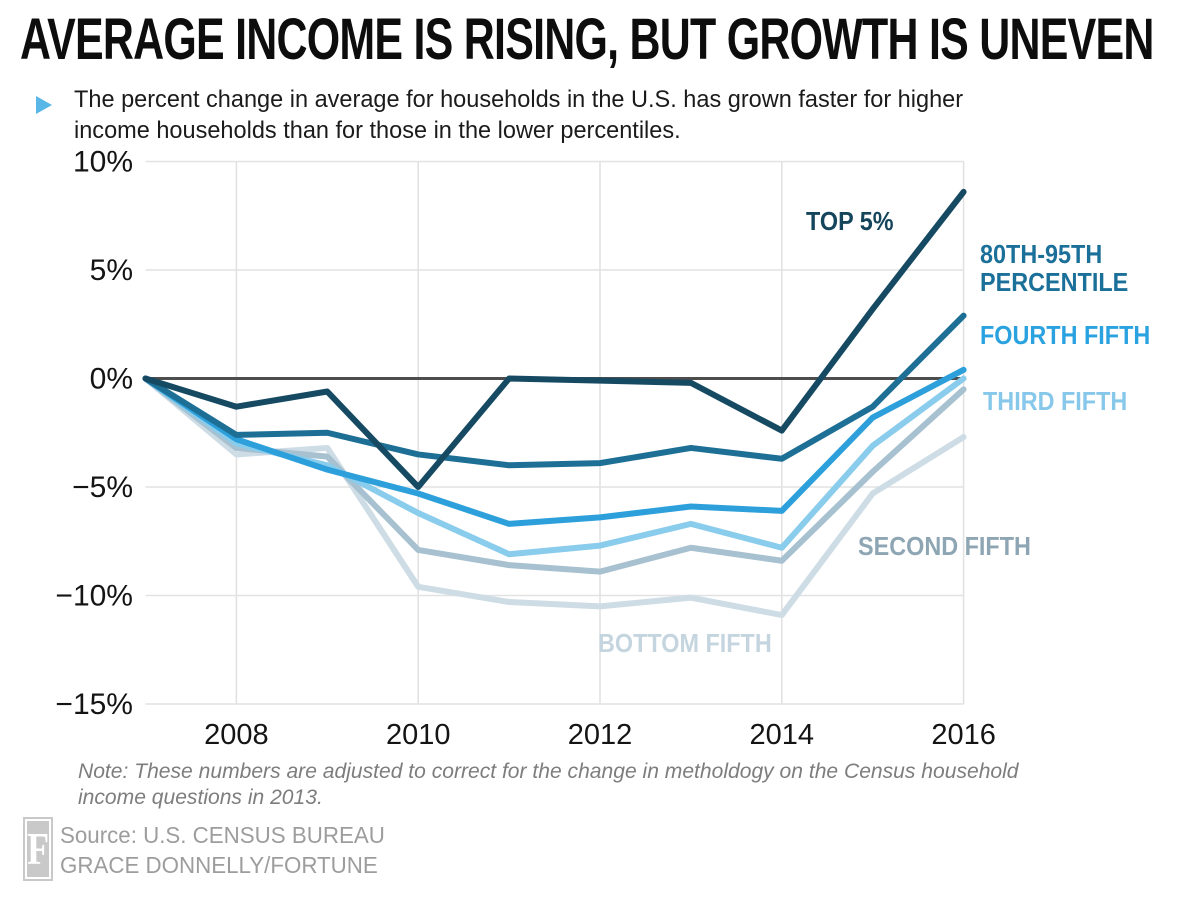 This screenshot has width=1200, height=900. Describe the element at coordinates (1054, 268) in the screenshot. I see `legend-80th-95th-percentile: 80TH-95TH PERCENTILE` at that location.